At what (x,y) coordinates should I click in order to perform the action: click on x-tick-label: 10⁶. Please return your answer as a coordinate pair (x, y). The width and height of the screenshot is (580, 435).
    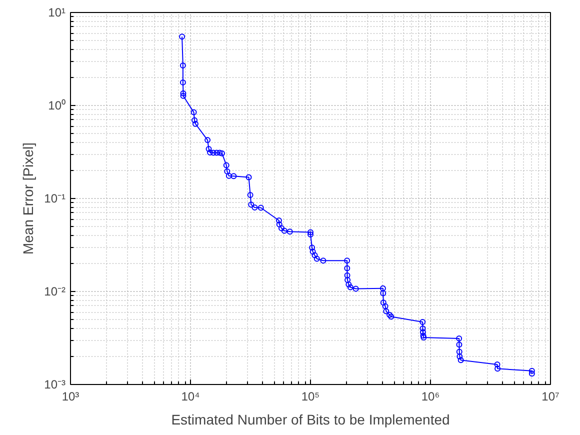
    Looking at the image, I should click on (430, 397).